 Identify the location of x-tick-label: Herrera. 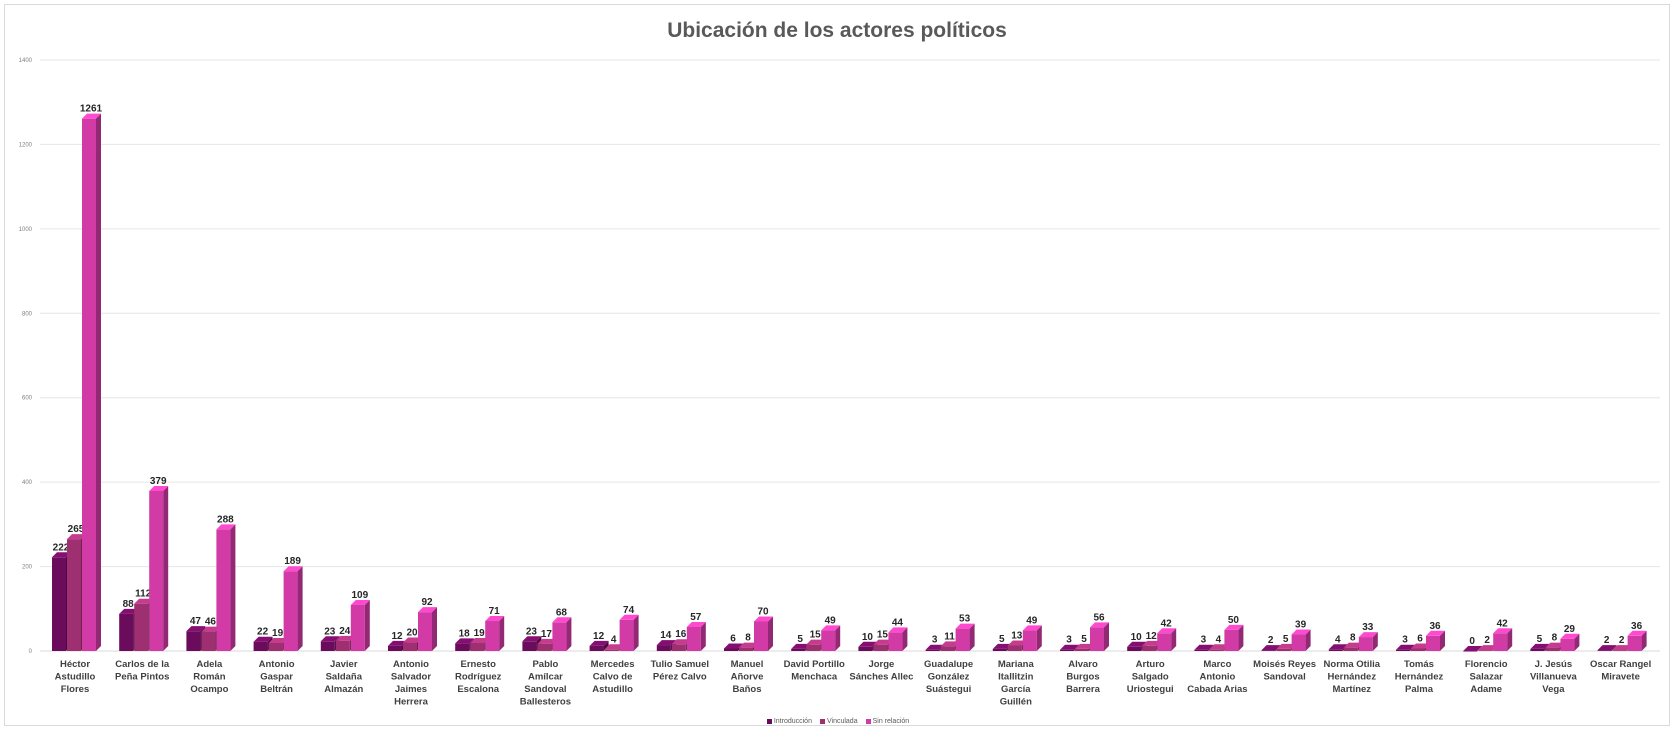
(411, 702).